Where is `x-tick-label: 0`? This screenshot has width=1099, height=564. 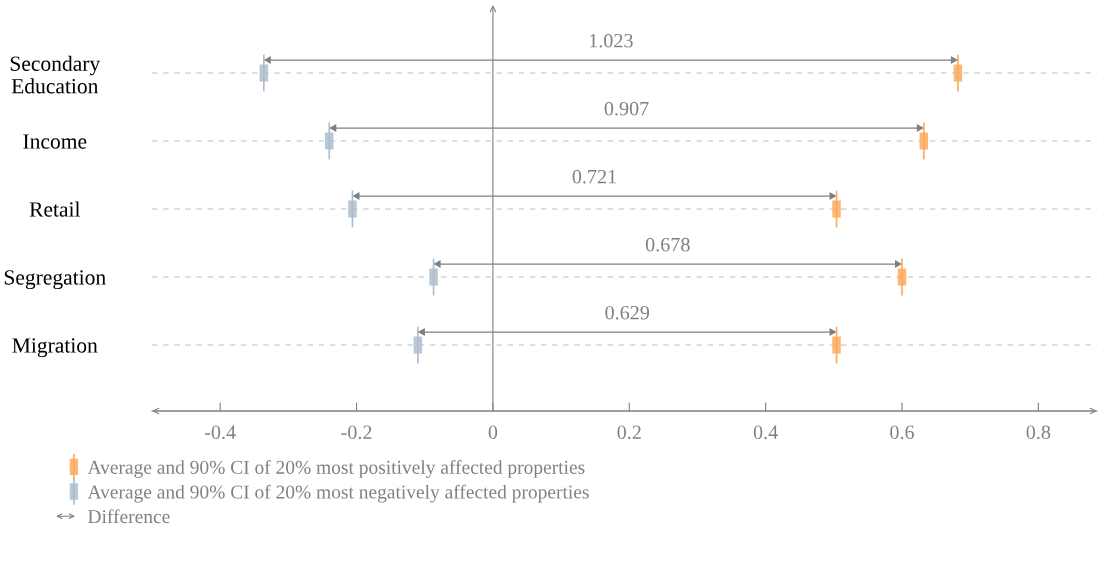
x-tick-label: 0 is located at coordinates (493, 432).